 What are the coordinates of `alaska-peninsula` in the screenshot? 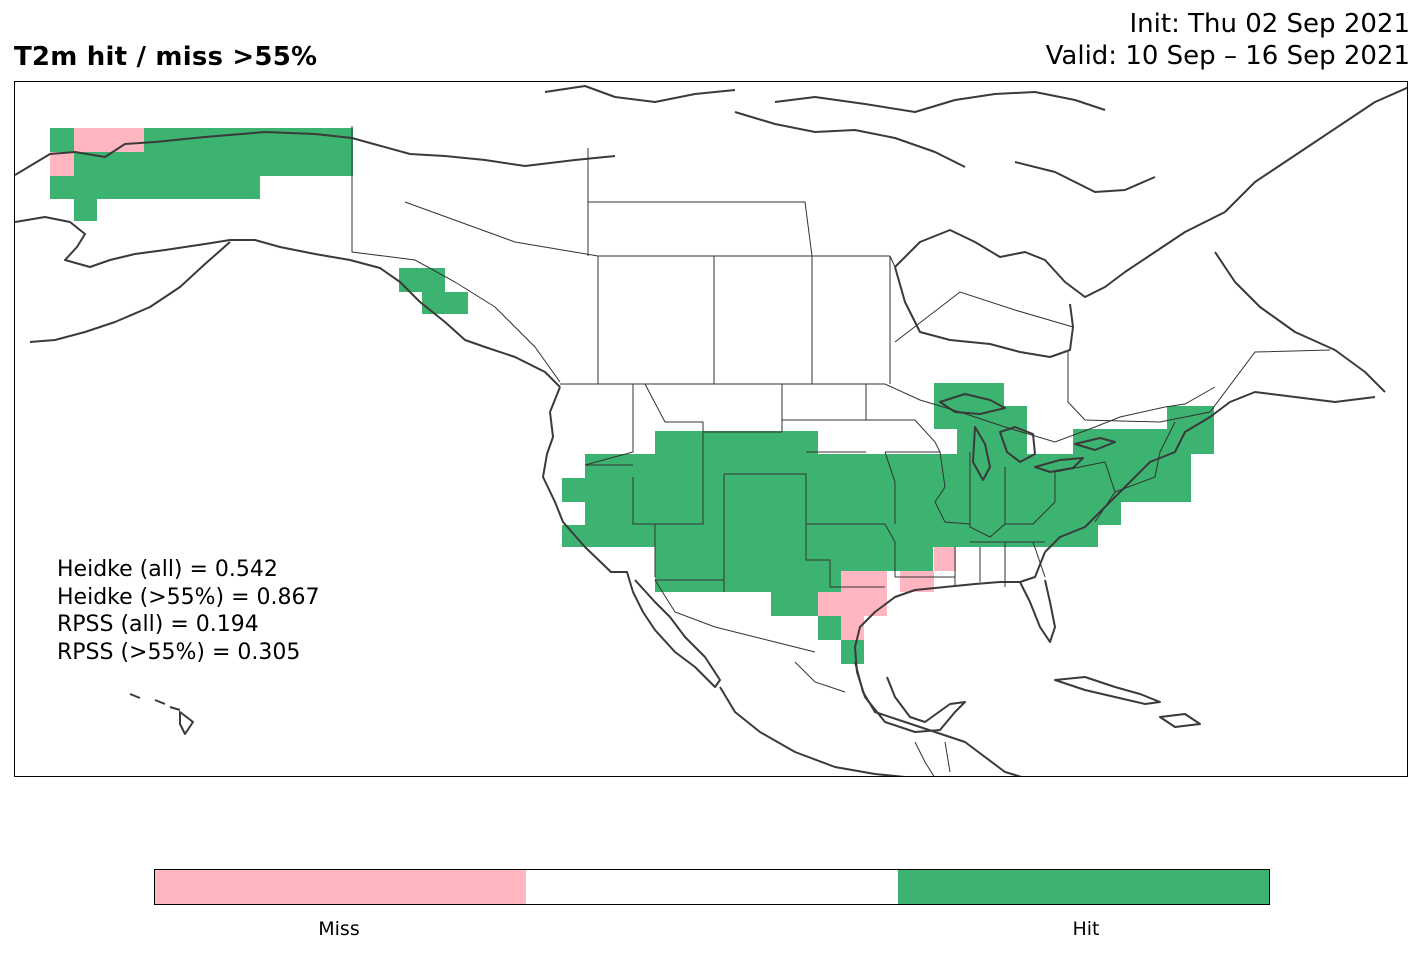 It's located at (130, 292).